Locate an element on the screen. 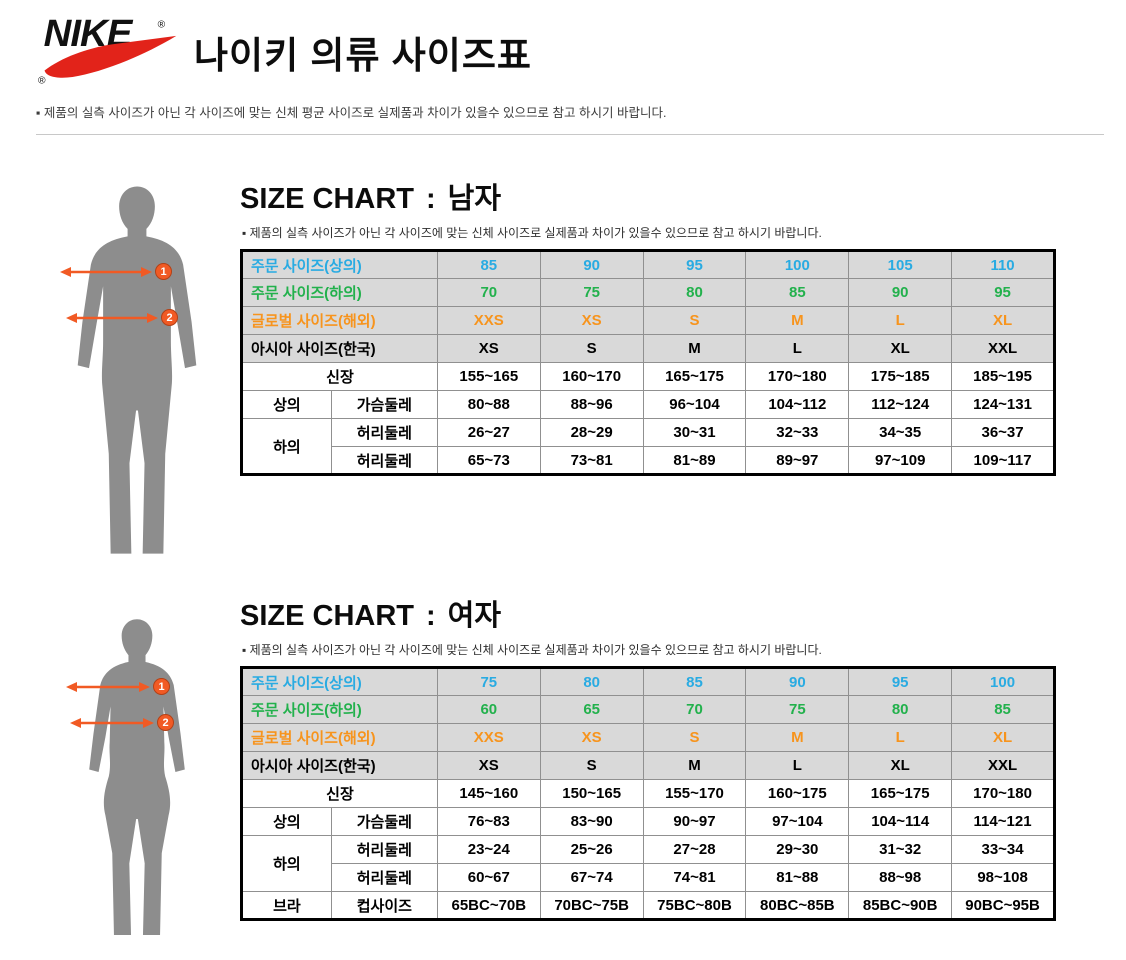 The width and height of the screenshot is (1126, 960). size-value: 112~124 is located at coordinates (900, 404).